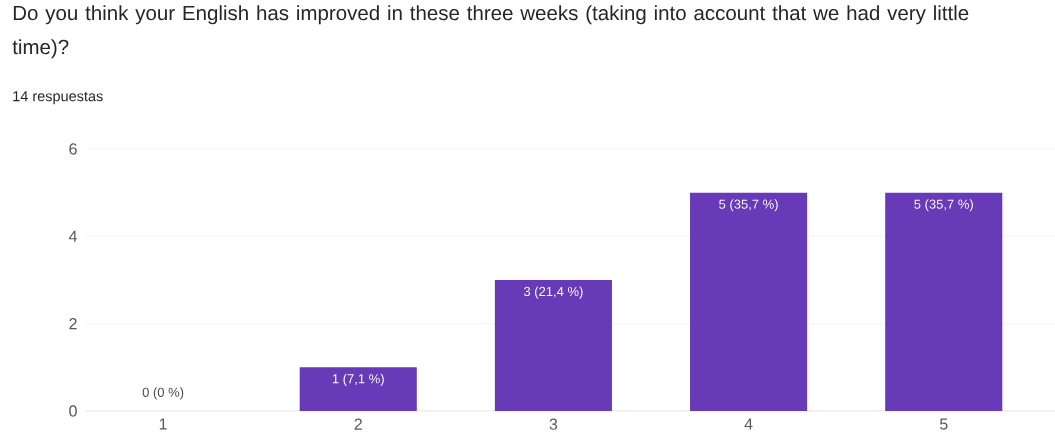 The image size is (1055, 443). Describe the element at coordinates (58, 98) in the screenshot. I see `chart-subtitle: 14 respuestas` at that location.